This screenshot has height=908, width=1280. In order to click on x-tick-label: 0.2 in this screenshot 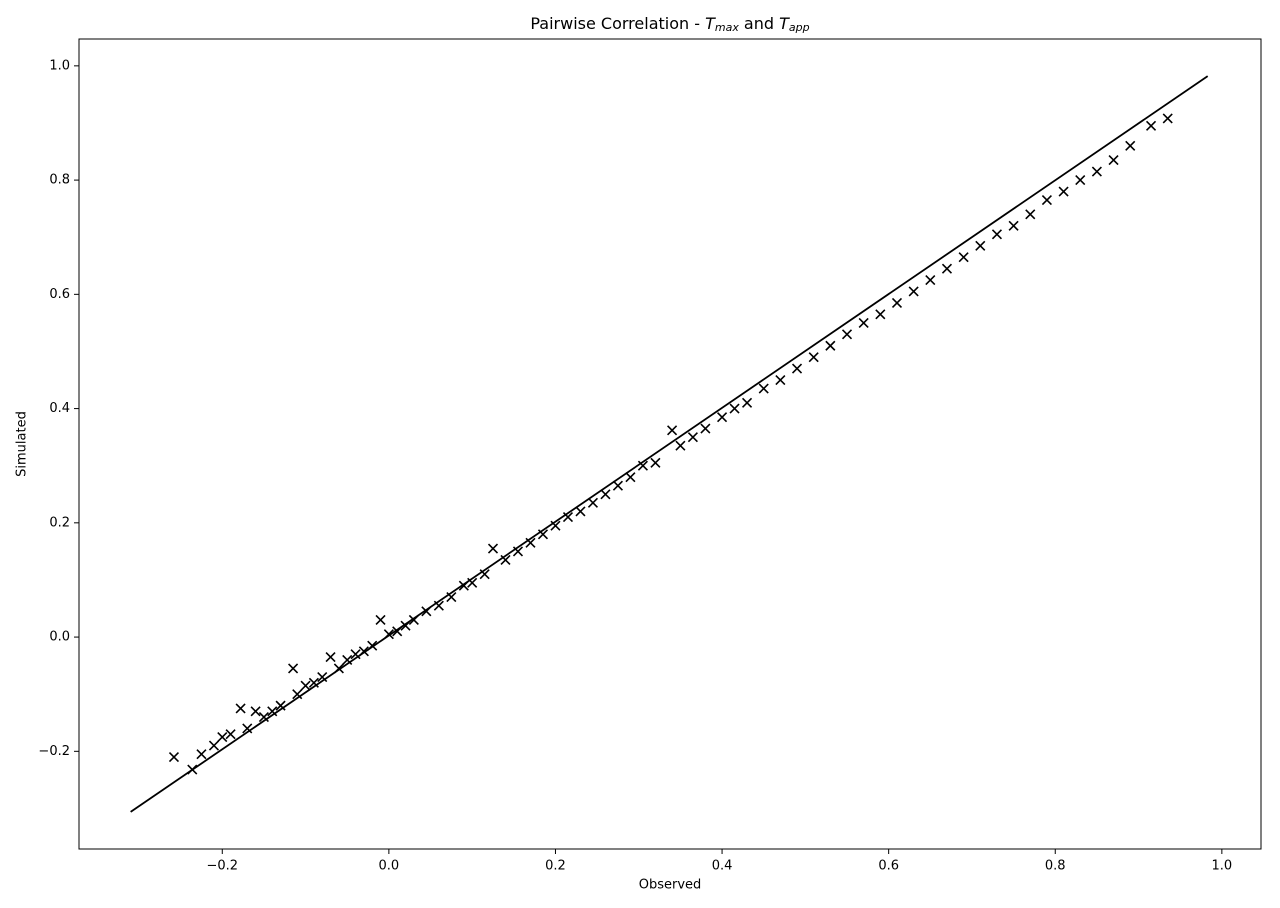, I will do `click(555, 866)`.